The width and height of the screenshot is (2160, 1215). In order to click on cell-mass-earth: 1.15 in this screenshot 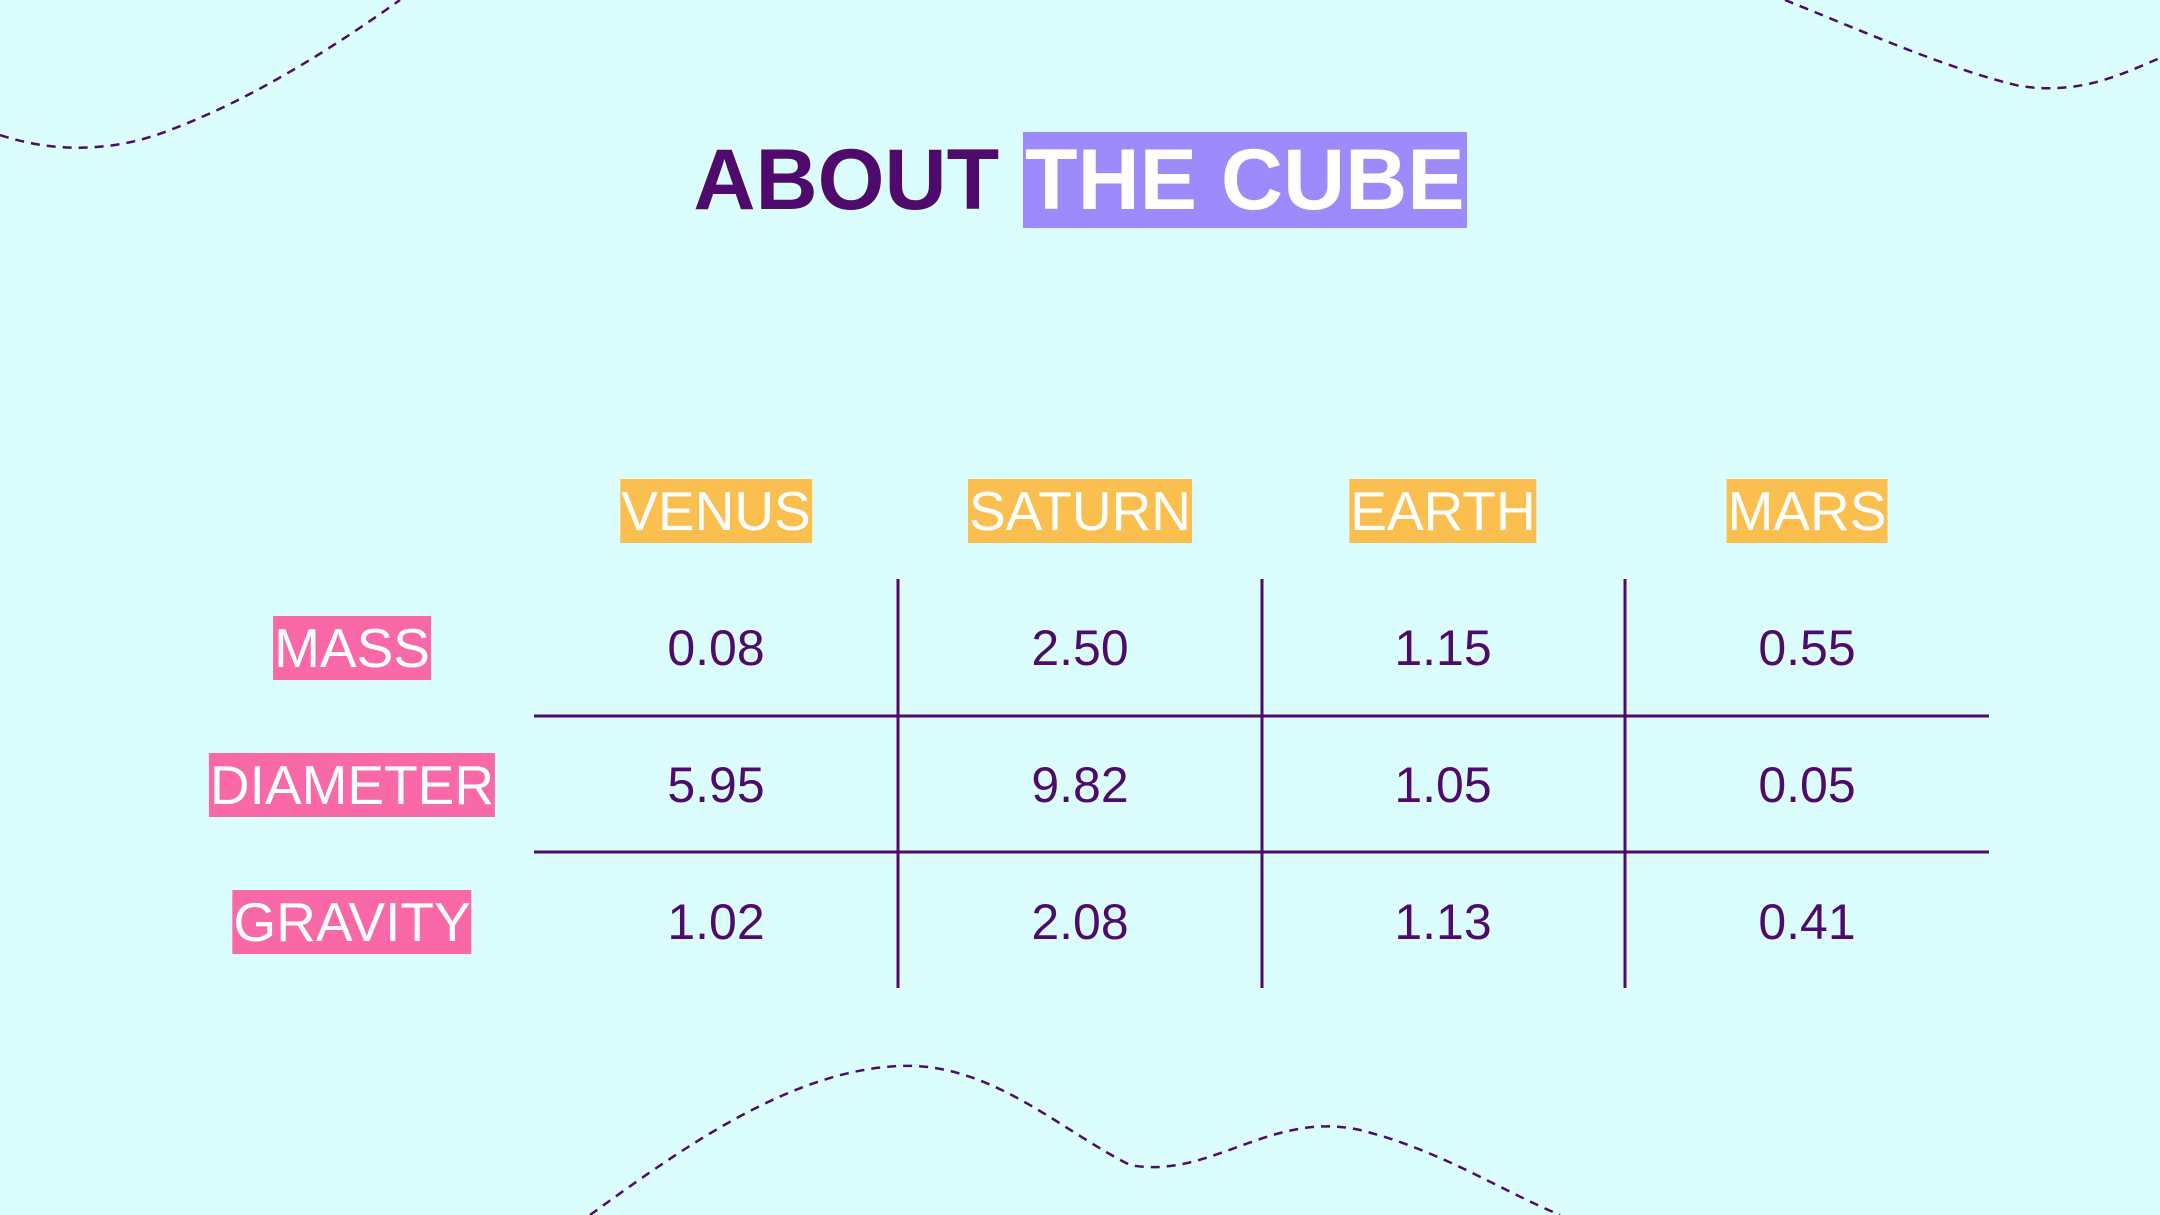, I will do `click(1443, 648)`.